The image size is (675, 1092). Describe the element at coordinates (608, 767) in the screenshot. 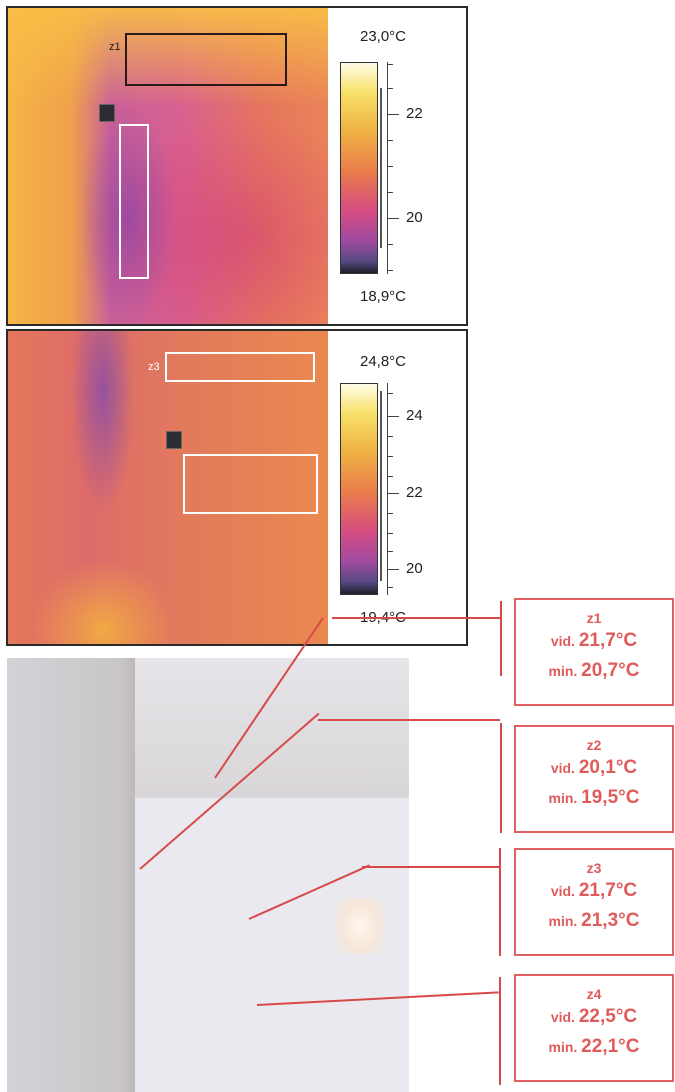

I see `avg-value: 20,1°C` at that location.